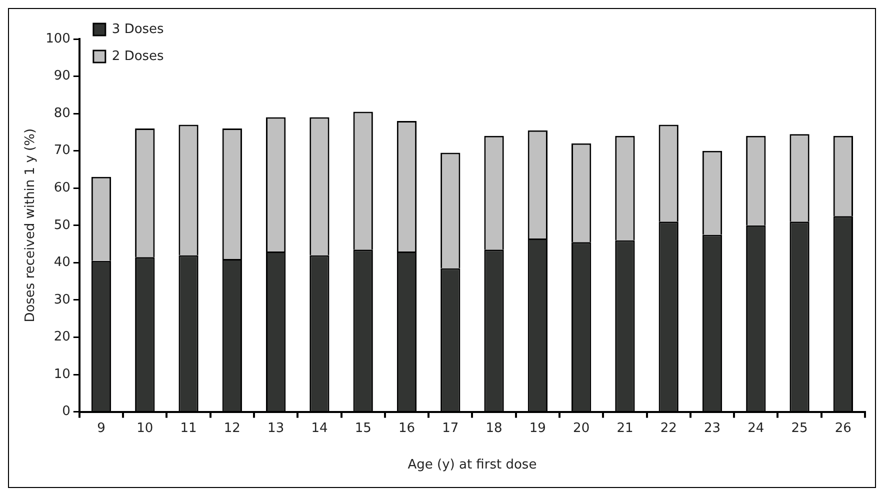  Describe the element at coordinates (62, 76) in the screenshot. I see `y-tick-label: 90` at that location.